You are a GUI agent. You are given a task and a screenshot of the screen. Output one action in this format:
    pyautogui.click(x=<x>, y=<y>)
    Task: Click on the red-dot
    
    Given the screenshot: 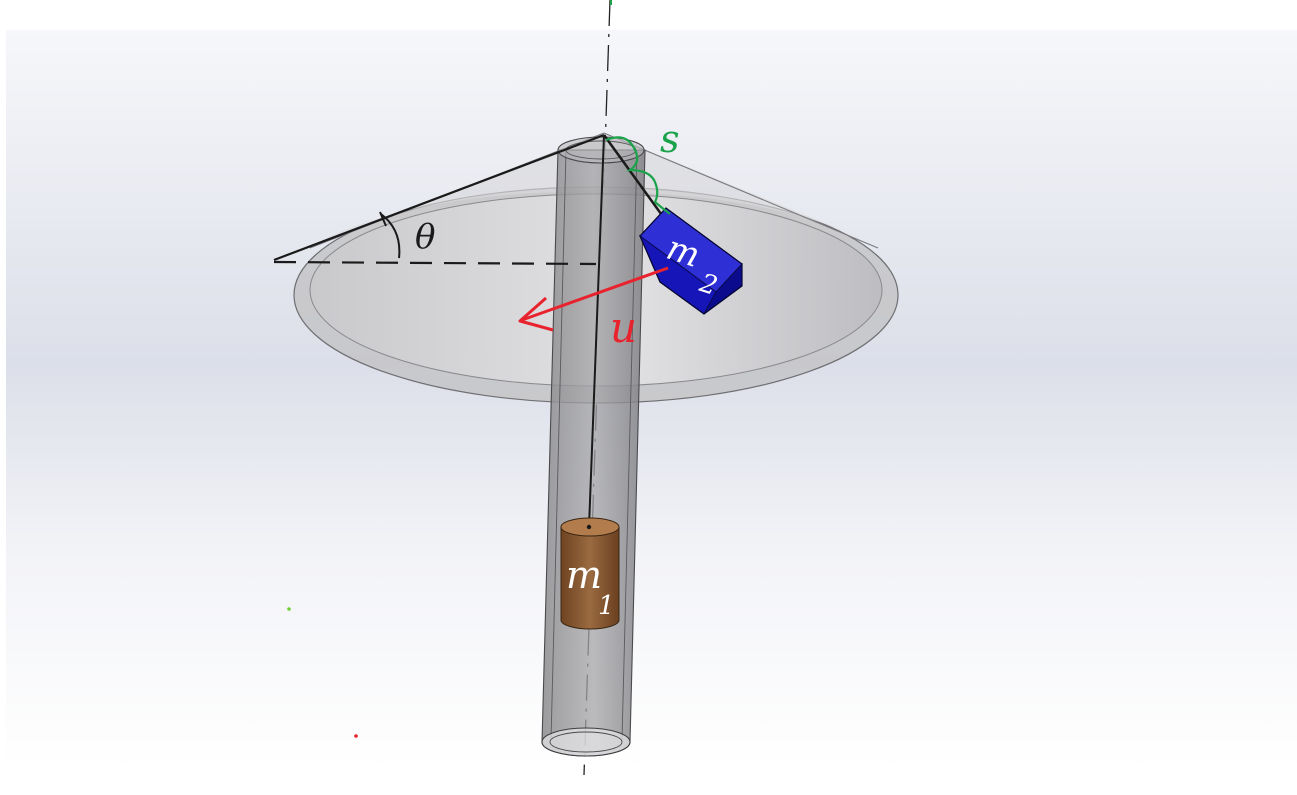 What is the action you would take?
    pyautogui.click(x=356, y=736)
    